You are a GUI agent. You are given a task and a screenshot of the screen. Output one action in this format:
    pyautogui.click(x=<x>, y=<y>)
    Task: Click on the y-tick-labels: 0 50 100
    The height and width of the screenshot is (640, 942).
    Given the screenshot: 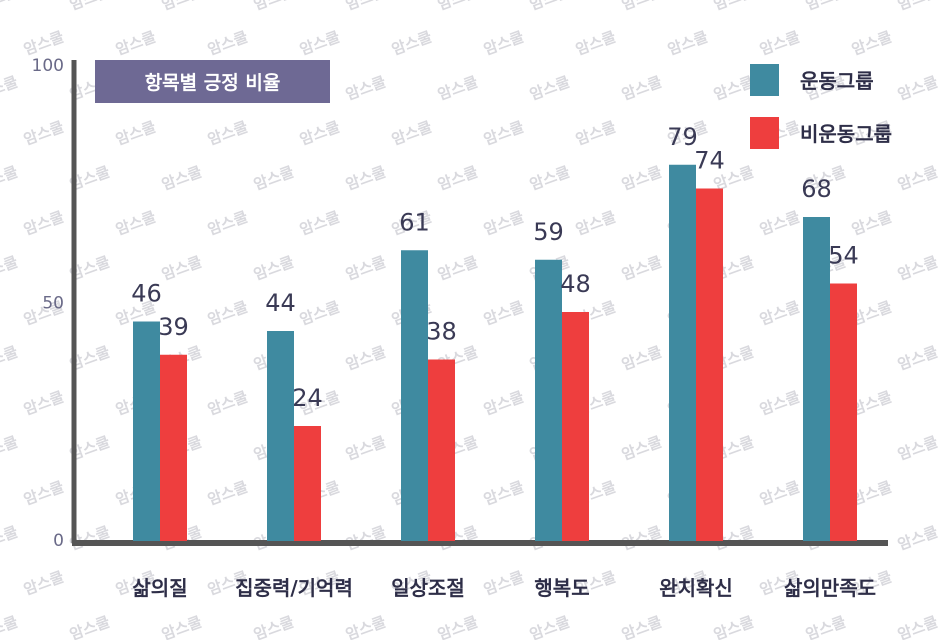 What is the action you would take?
    pyautogui.click(x=48, y=303)
    